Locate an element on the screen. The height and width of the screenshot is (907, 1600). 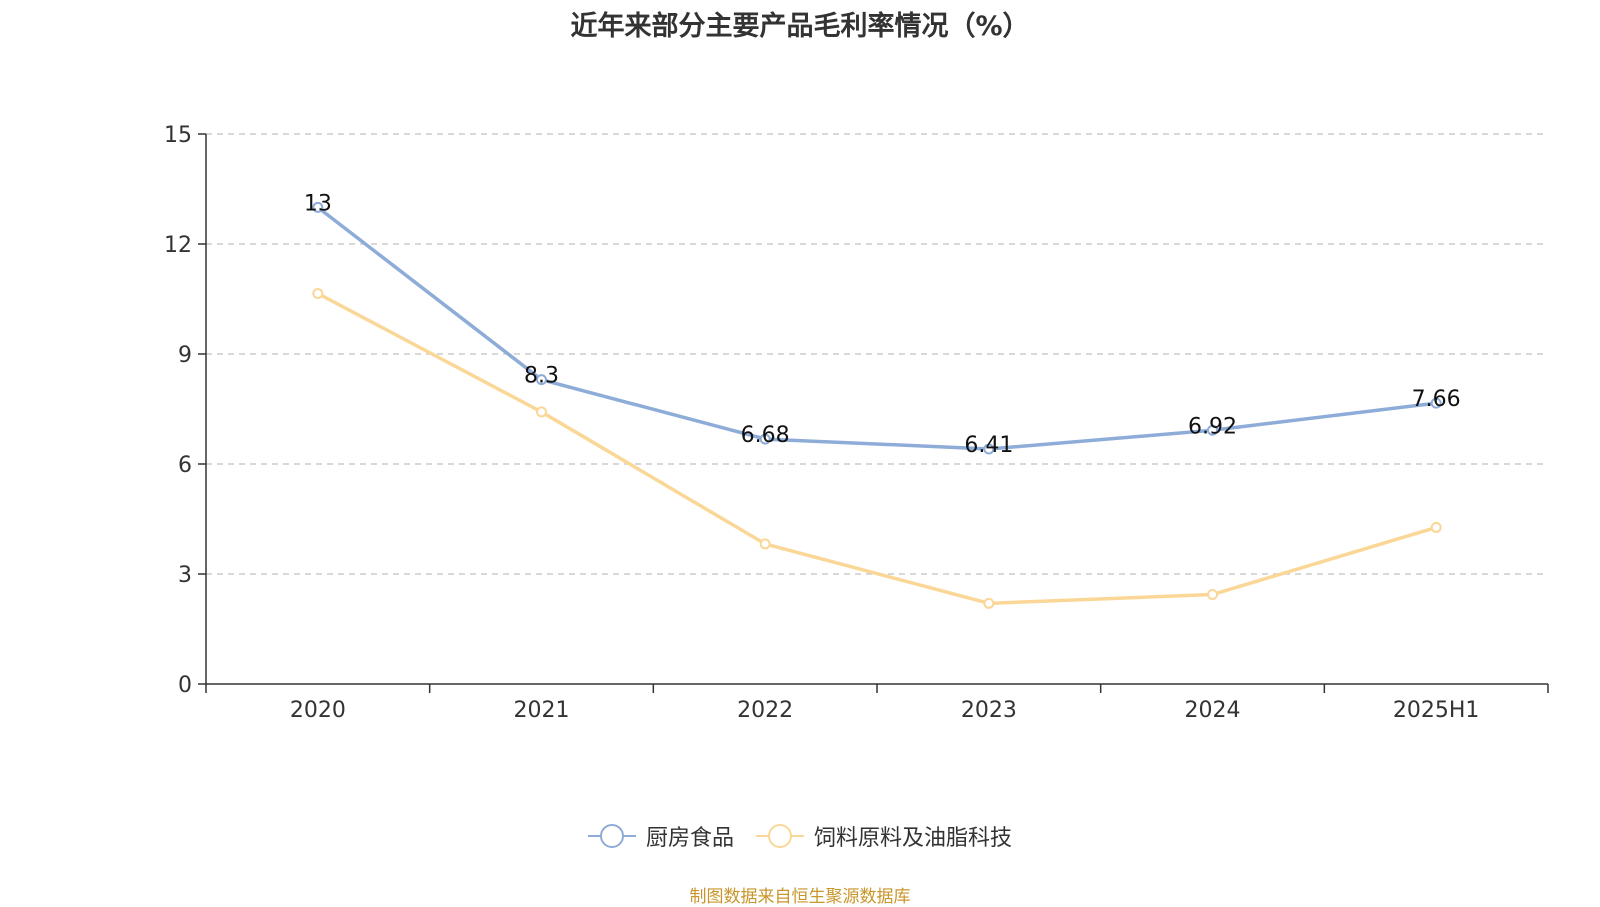
data-label: 6.68 is located at coordinates (765, 435).